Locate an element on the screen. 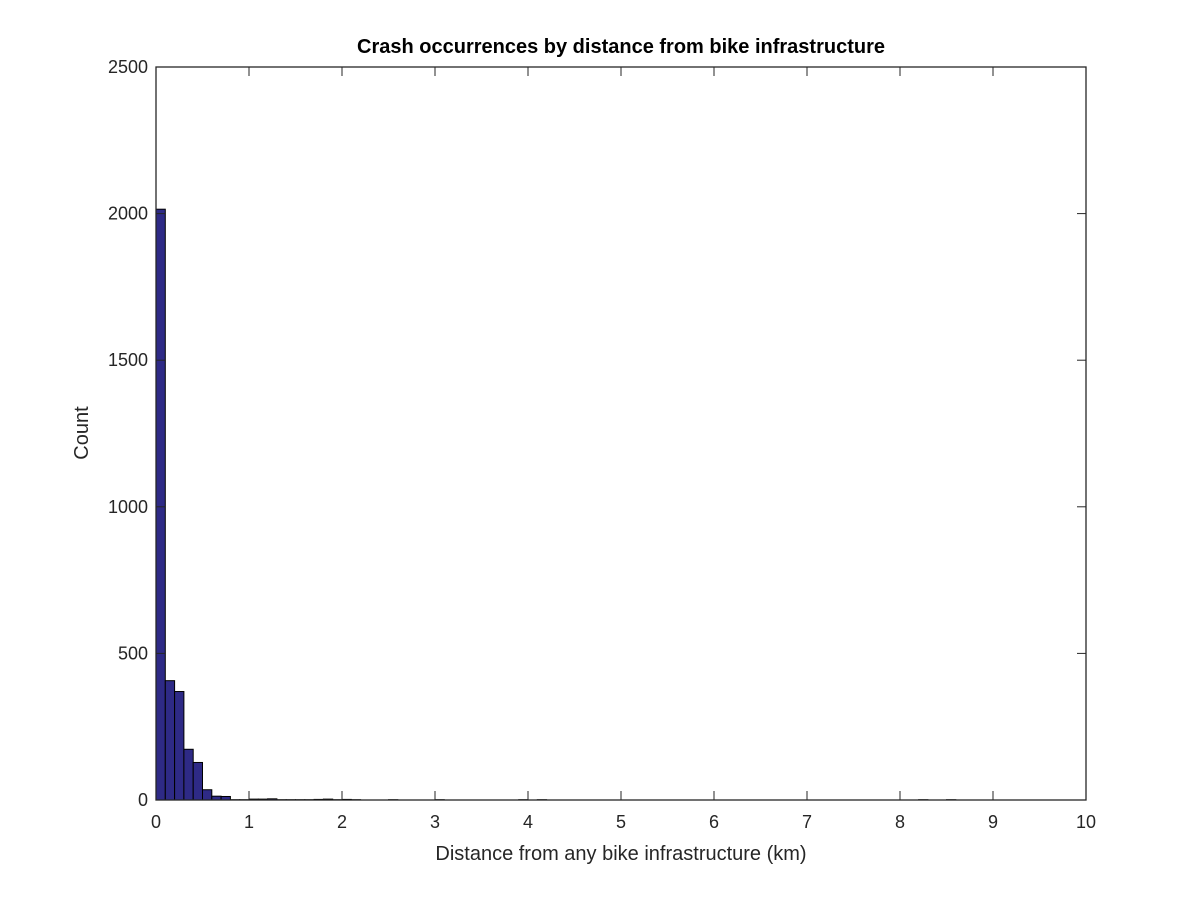 This screenshot has height=900, width=1200. x-tick-label-8: 8 is located at coordinates (900, 822).